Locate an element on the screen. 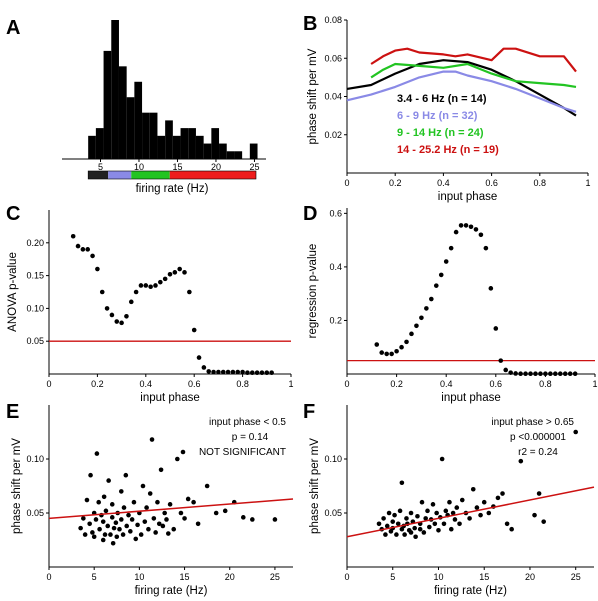 The image size is (598, 601). band-outline is located at coordinates (172, 175).